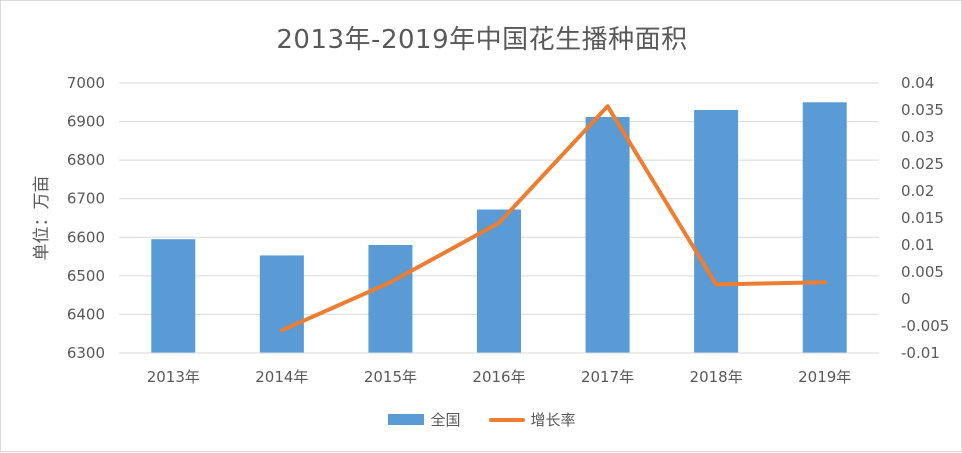  What do you see at coordinates (506, 419) in the screenshot?
I see `legend-swatch-line` at bounding box center [506, 419].